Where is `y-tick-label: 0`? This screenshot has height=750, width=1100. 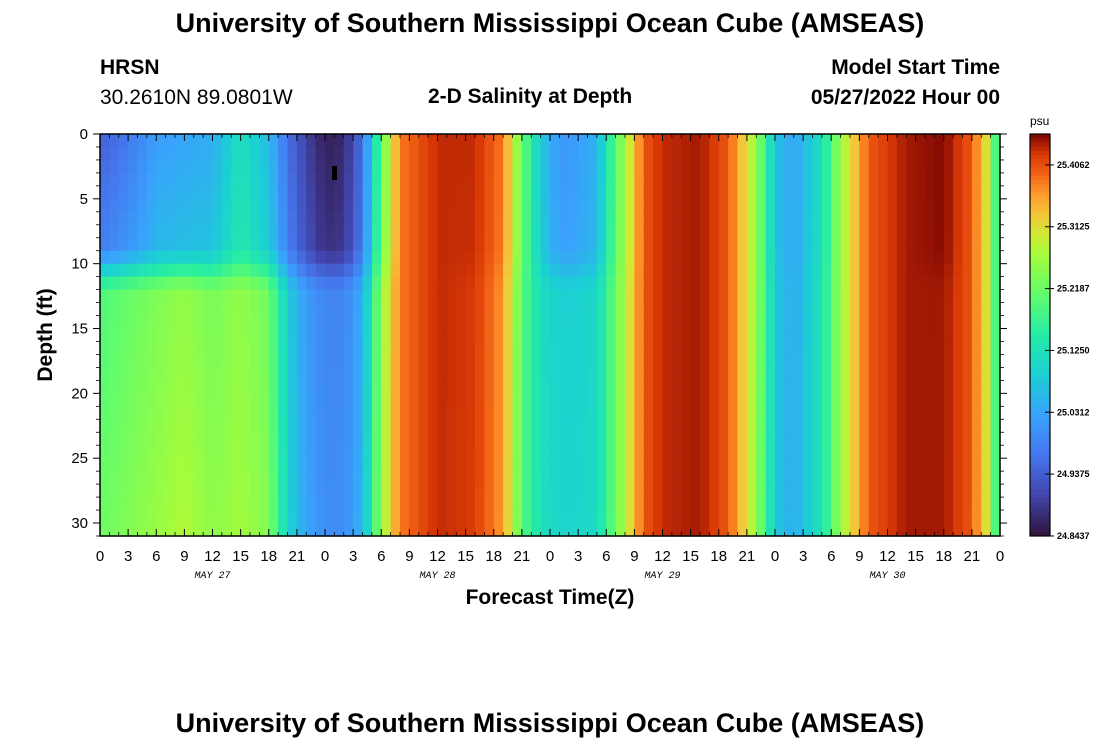
y-tick-label: 0 is located at coordinates (84, 134).